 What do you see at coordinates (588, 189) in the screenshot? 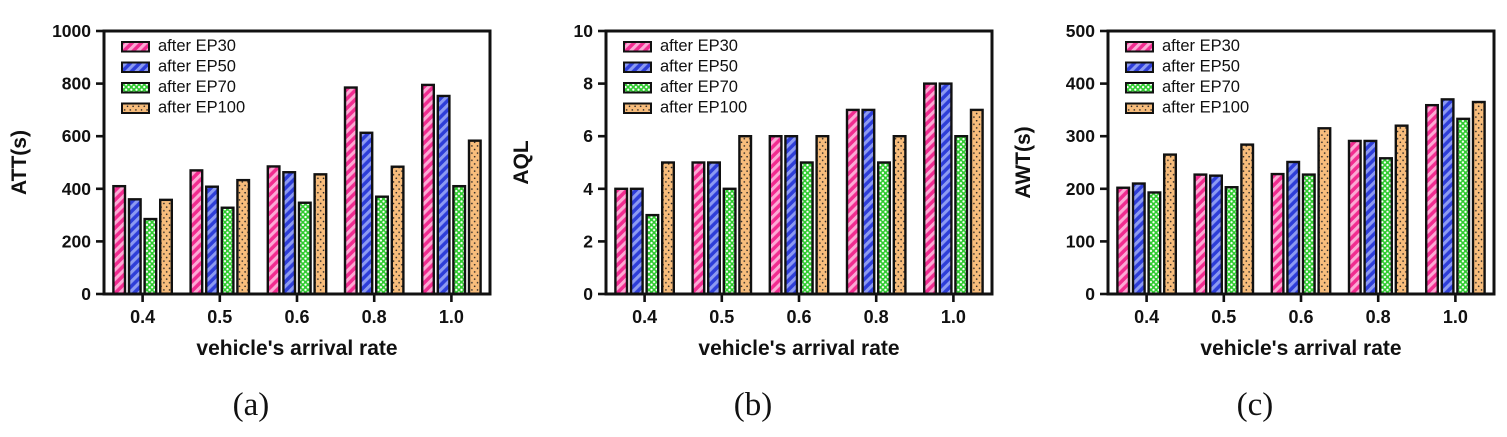
I see `y-tick-label: 4` at bounding box center [588, 189].